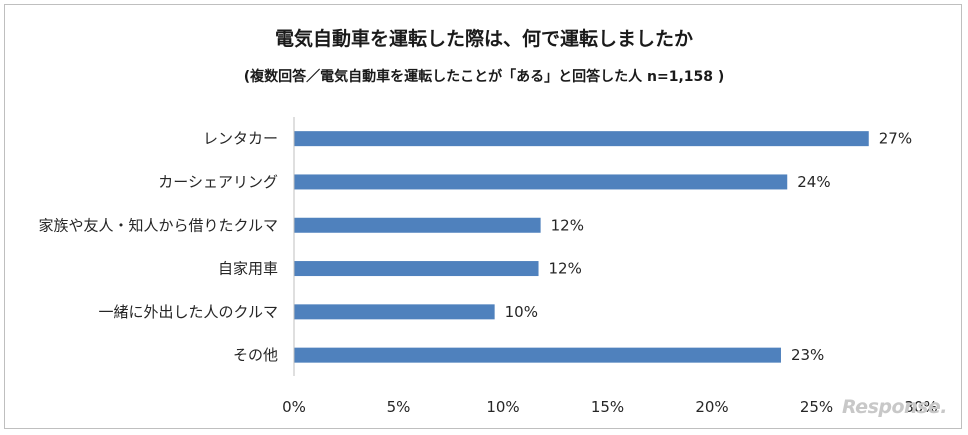 This screenshot has height=435, width=968. What do you see at coordinates (483, 39) in the screenshot?
I see `chart-title: 電気自動車を運転した際は、何で運転しましたか` at bounding box center [483, 39].